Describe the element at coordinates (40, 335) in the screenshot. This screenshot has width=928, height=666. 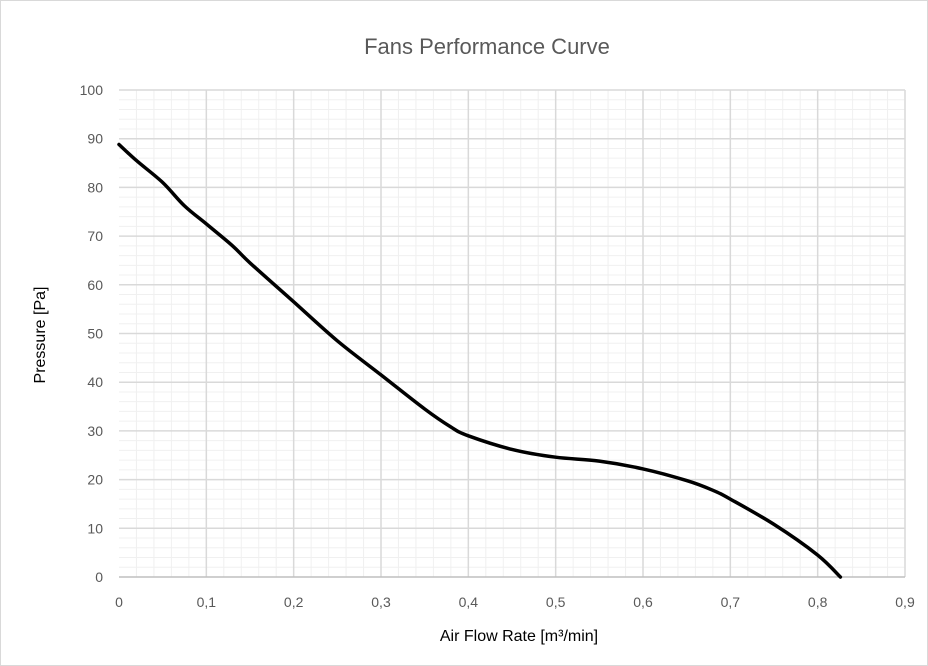
I see `y-axis-label: Pressure [Pa]` at that location.